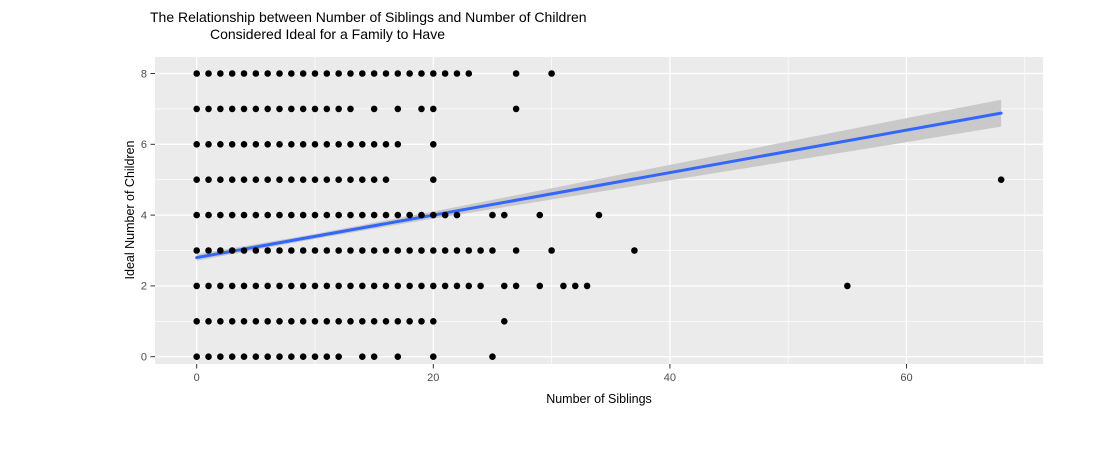  What do you see at coordinates (144, 145) in the screenshot?
I see `y-tick-label: 6` at bounding box center [144, 145].